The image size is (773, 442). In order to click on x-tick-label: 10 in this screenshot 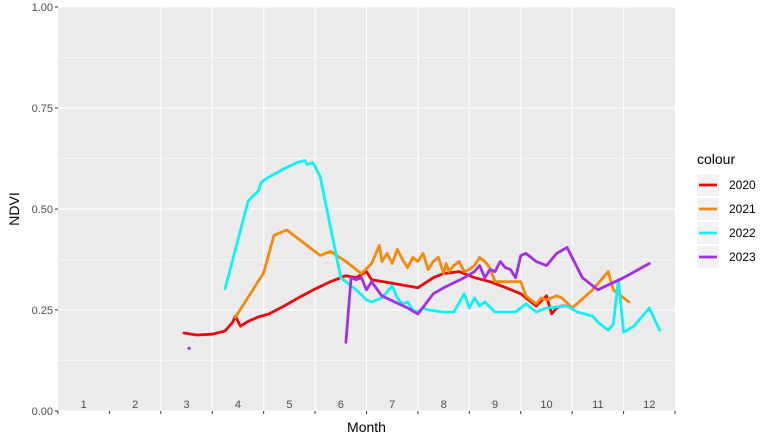, I will do `click(546, 405)`.